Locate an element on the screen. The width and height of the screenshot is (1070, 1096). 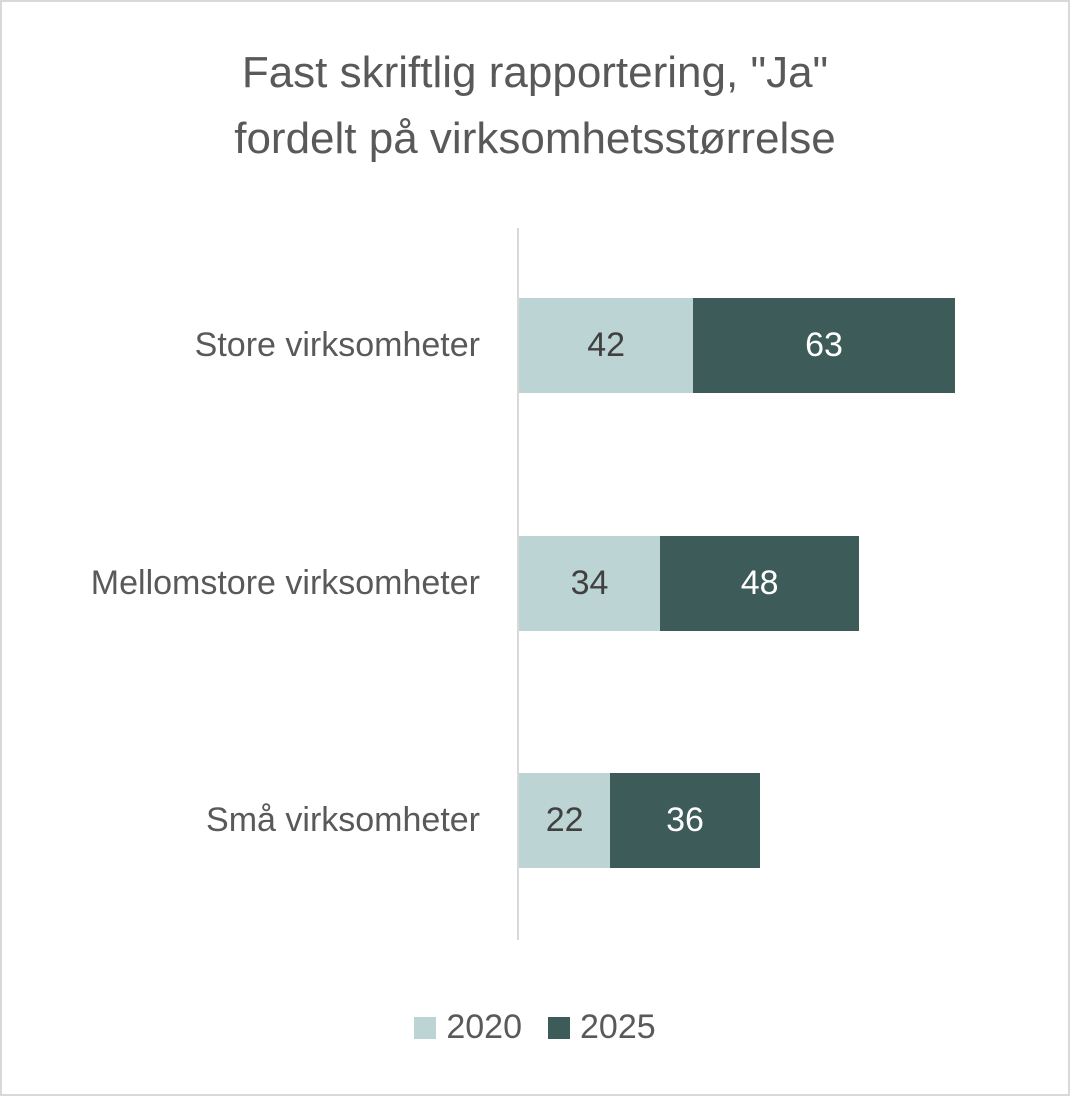
bar-segment-2020: 22 is located at coordinates (565, 820).